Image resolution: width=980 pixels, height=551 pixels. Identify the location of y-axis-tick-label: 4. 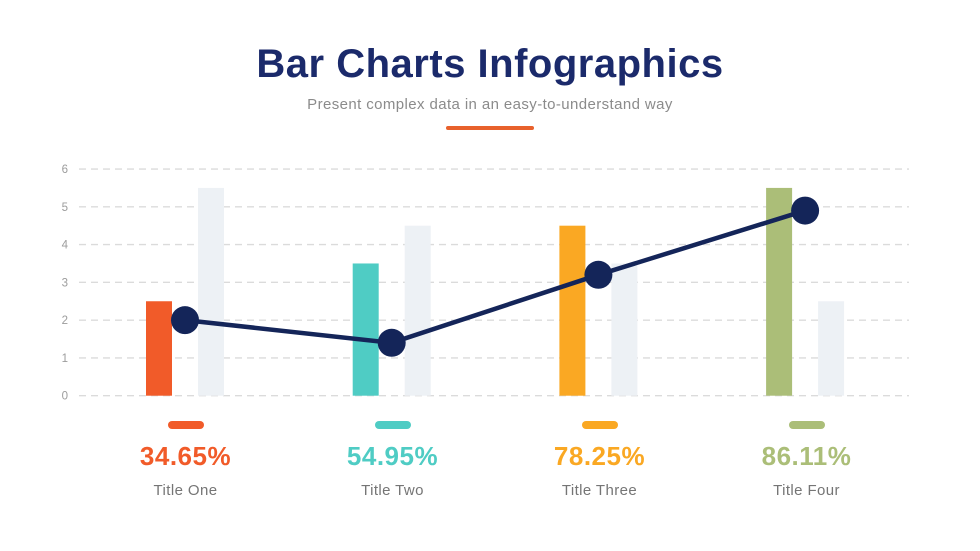
(65, 246).